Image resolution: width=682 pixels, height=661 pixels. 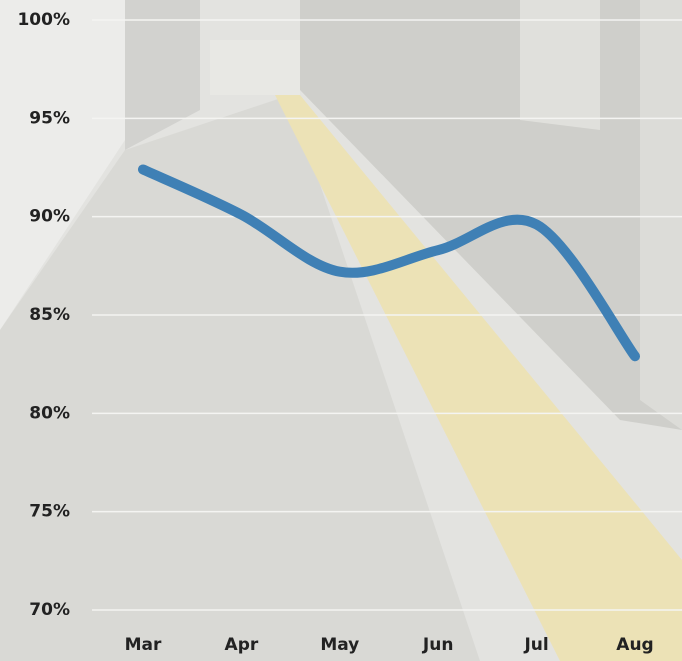 I want to click on x-tick-label: Jun, so click(x=438, y=645).